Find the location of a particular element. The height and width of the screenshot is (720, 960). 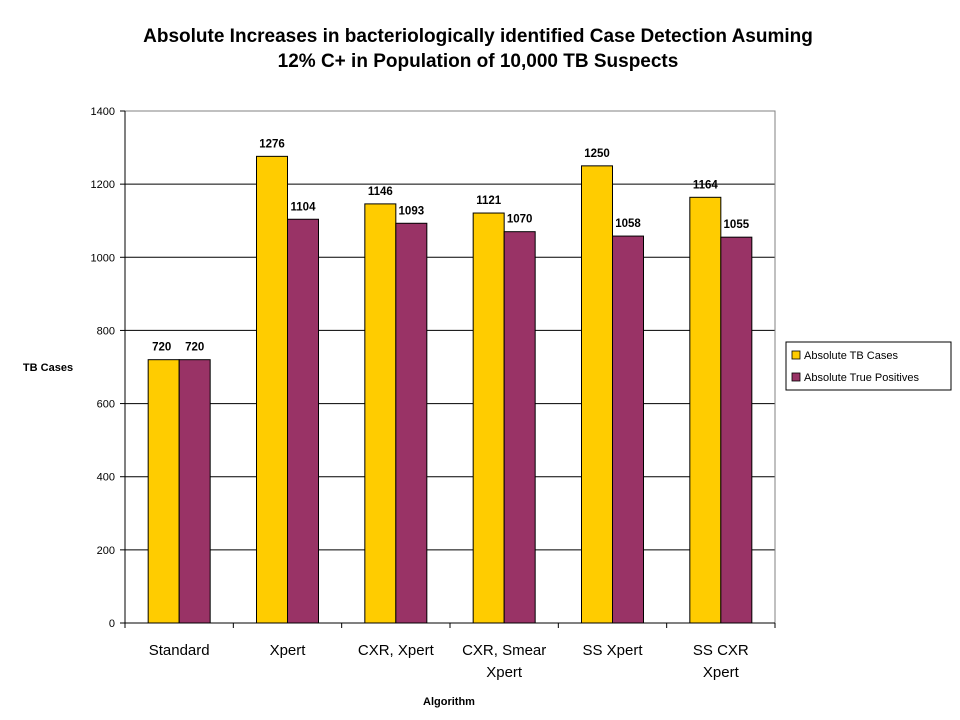

x-tick-label: CXR, Xpert is located at coordinates (396, 650).